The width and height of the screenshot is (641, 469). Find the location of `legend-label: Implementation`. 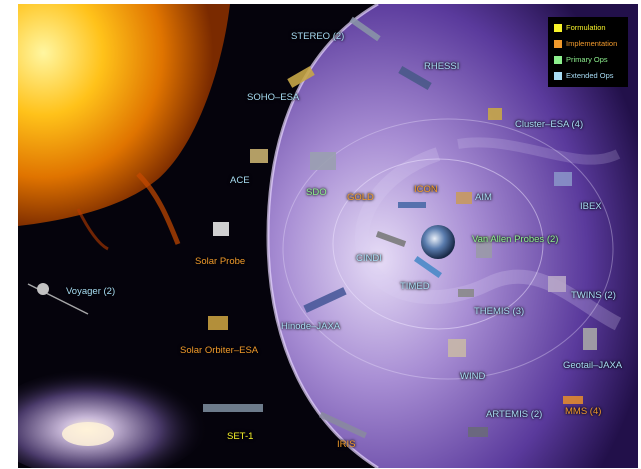

legend-label: Implementation is located at coordinates (592, 44).